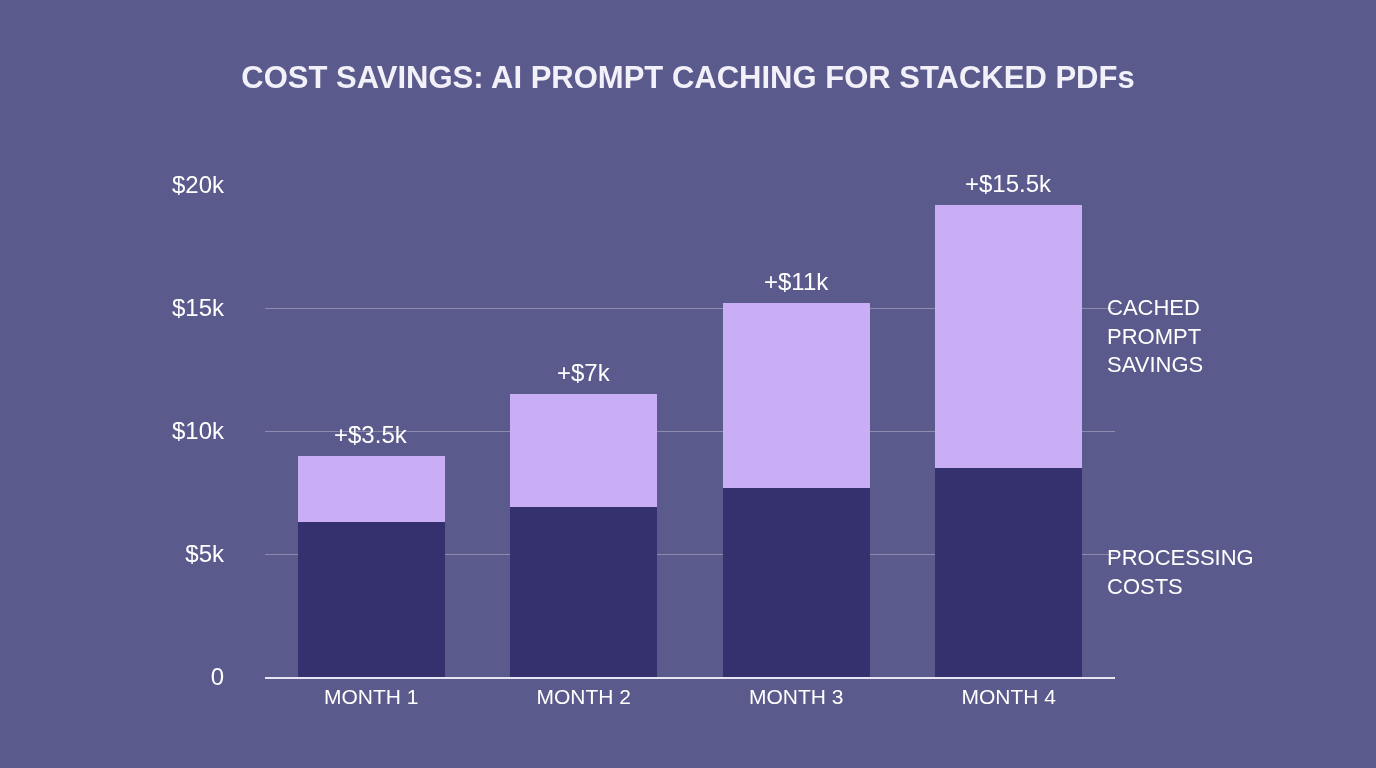  What do you see at coordinates (198, 308) in the screenshot?
I see `y-tick-label: $15k` at bounding box center [198, 308].